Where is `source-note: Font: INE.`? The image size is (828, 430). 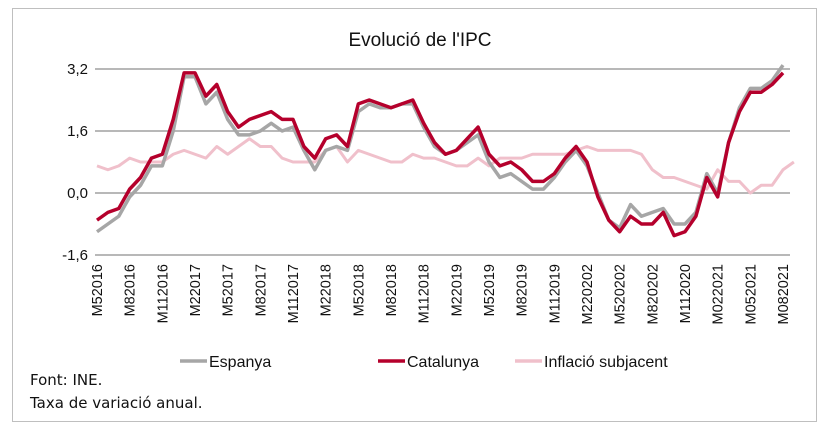
source-note: Font: INE. is located at coordinates (66, 380).